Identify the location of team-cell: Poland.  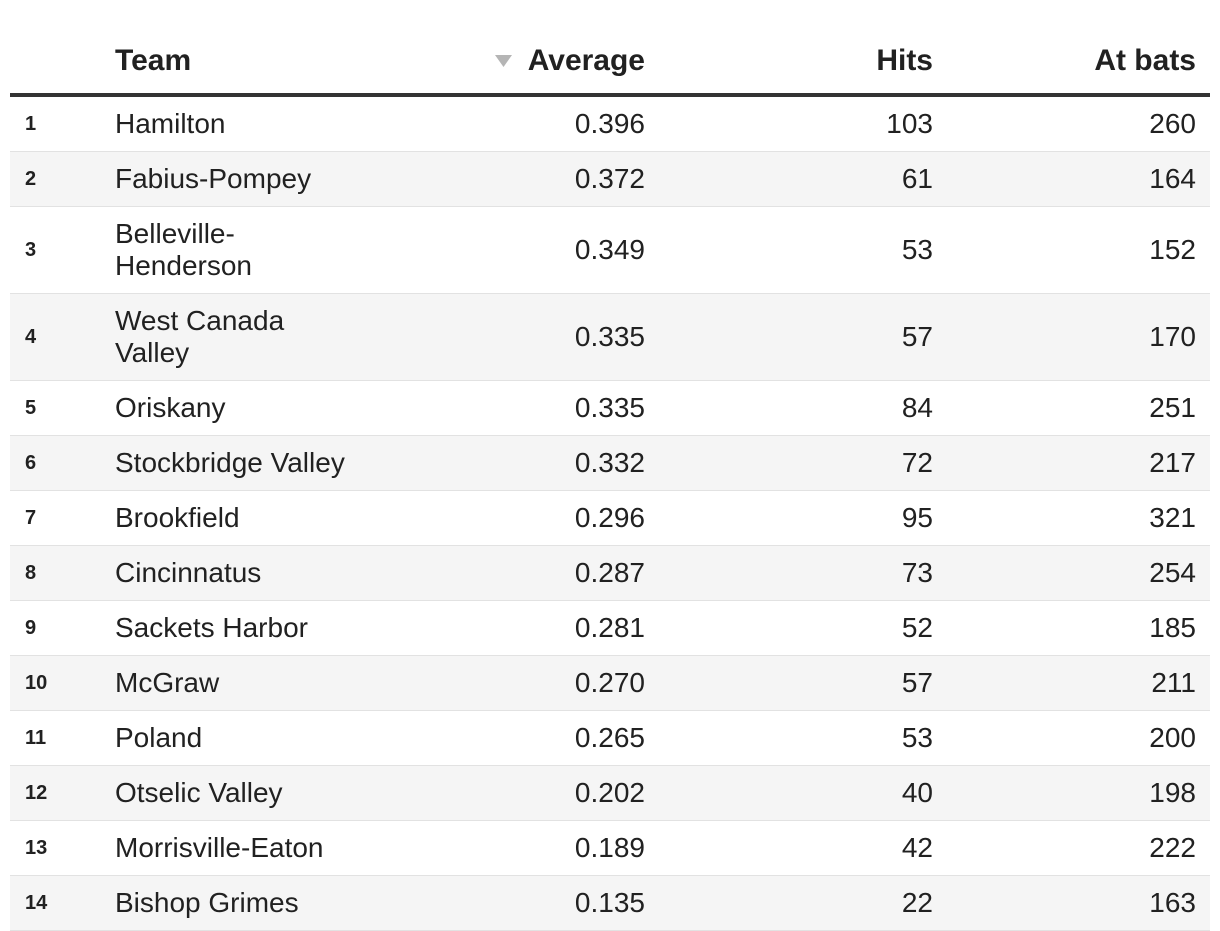
(260, 738).